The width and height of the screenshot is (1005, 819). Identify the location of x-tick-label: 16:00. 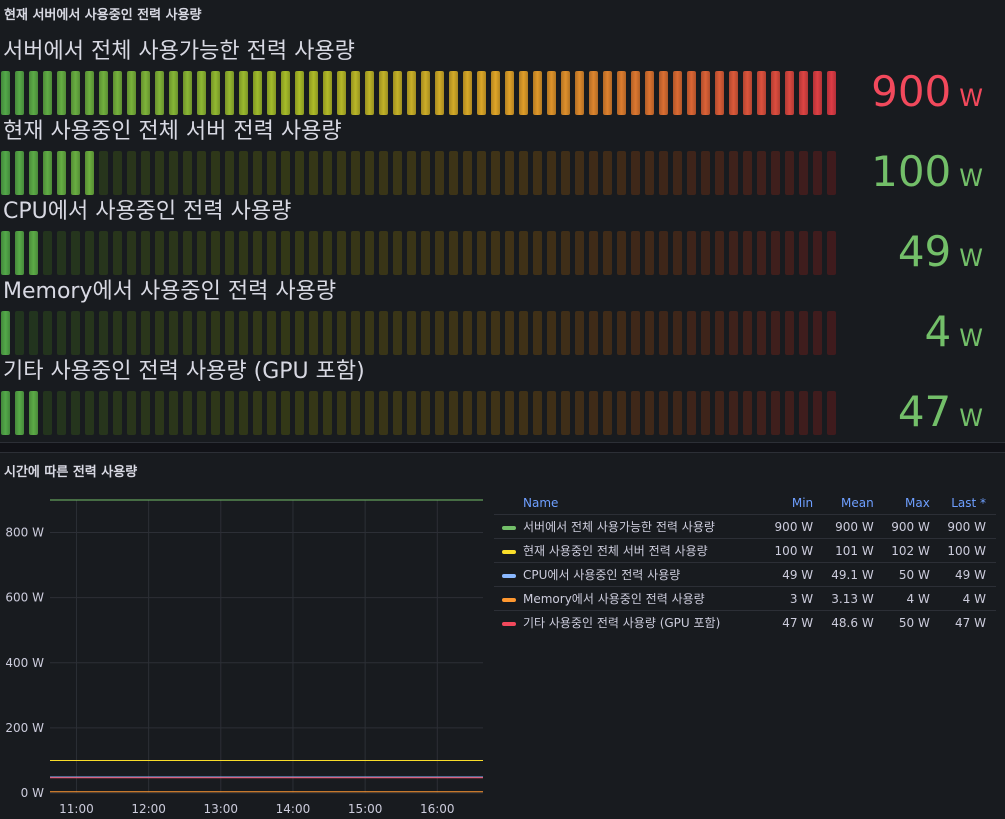
(437, 809).